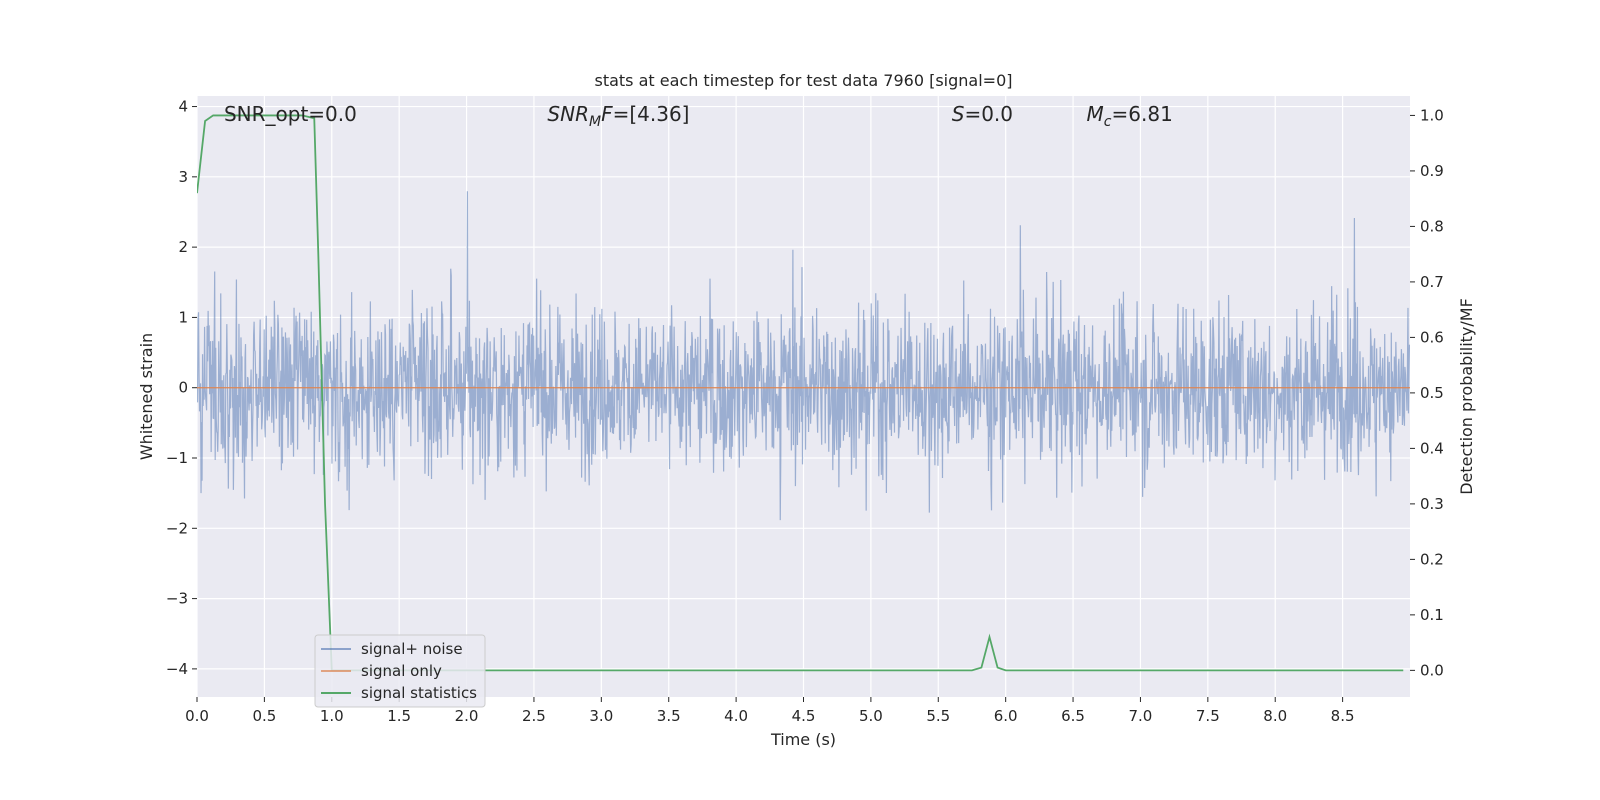 Image resolution: width=1600 pixels, height=800 pixels. Describe the element at coordinates (1006, 716) in the screenshot. I see `x-tick-label: 6.0` at that location.